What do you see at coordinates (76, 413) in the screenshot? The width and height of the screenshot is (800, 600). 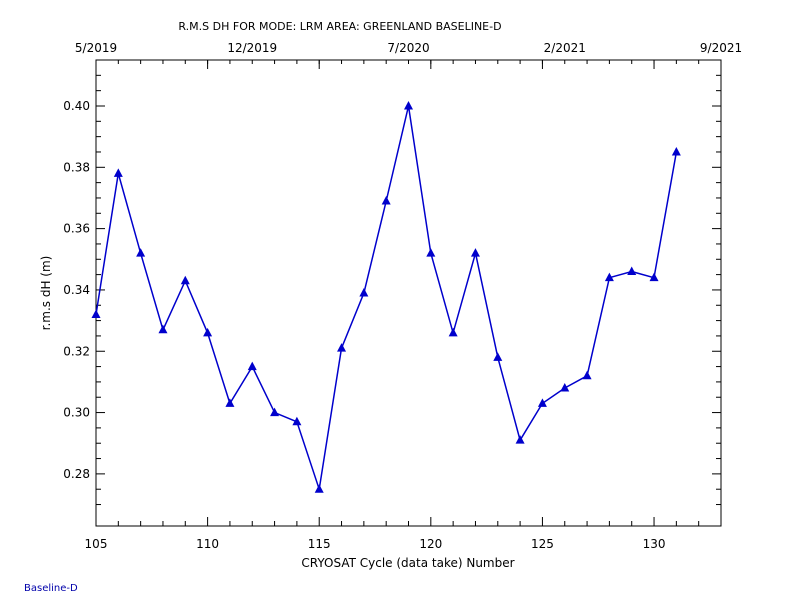 I see `y-tick-label: 0.30` at bounding box center [76, 413].